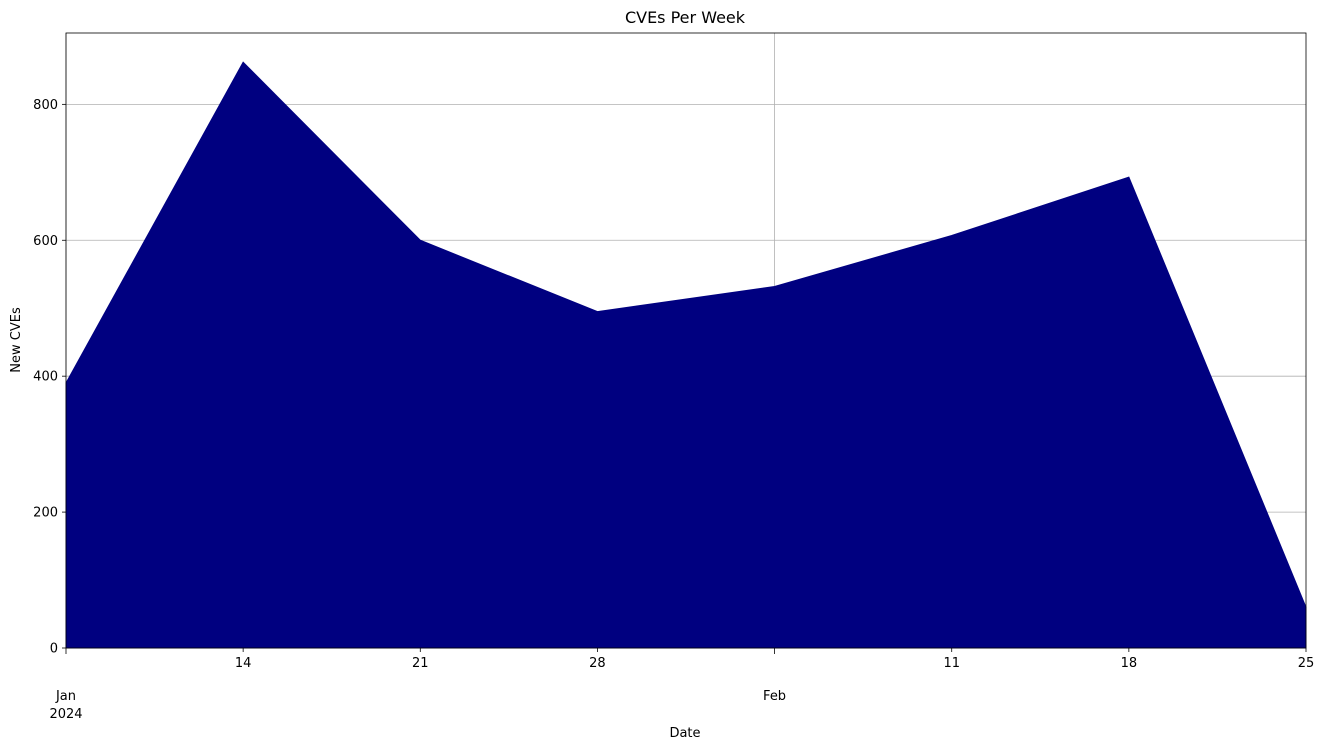  What do you see at coordinates (16, 340) in the screenshot?
I see `y-axis-label: New CVEs` at bounding box center [16, 340].